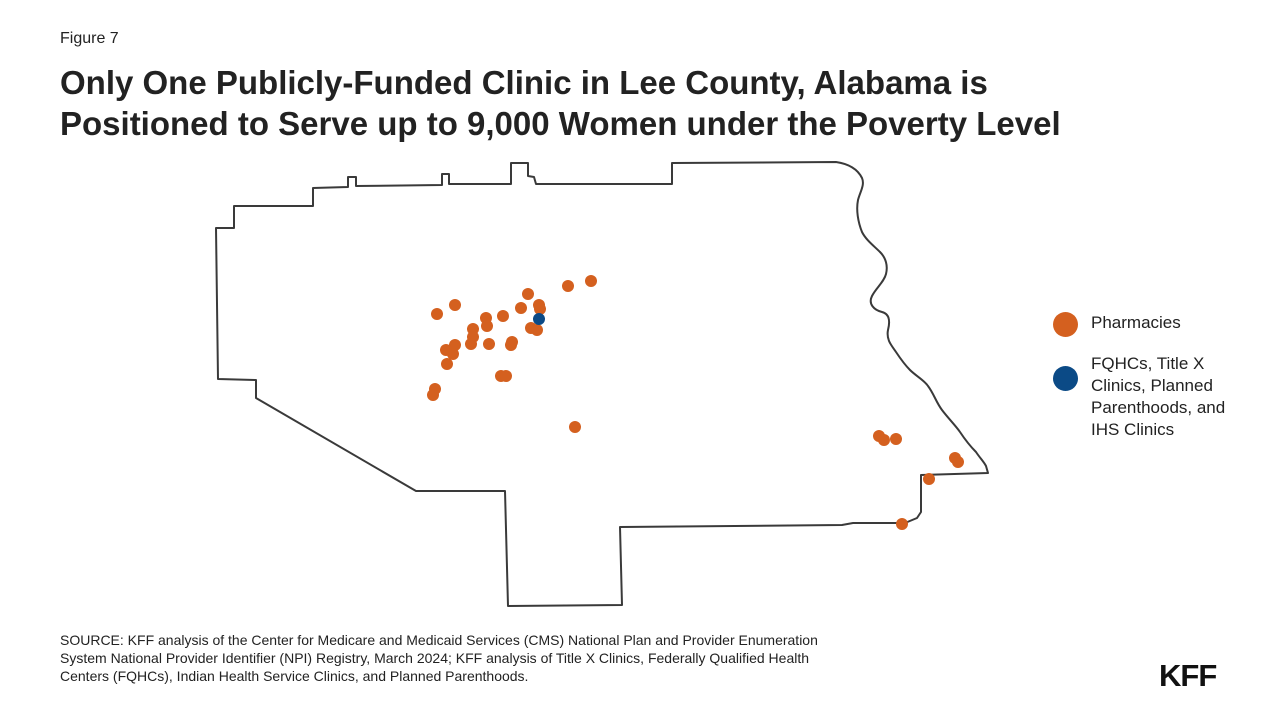  Describe the element at coordinates (695, 402) in the screenshot. I see `pharmacy-markers` at that location.